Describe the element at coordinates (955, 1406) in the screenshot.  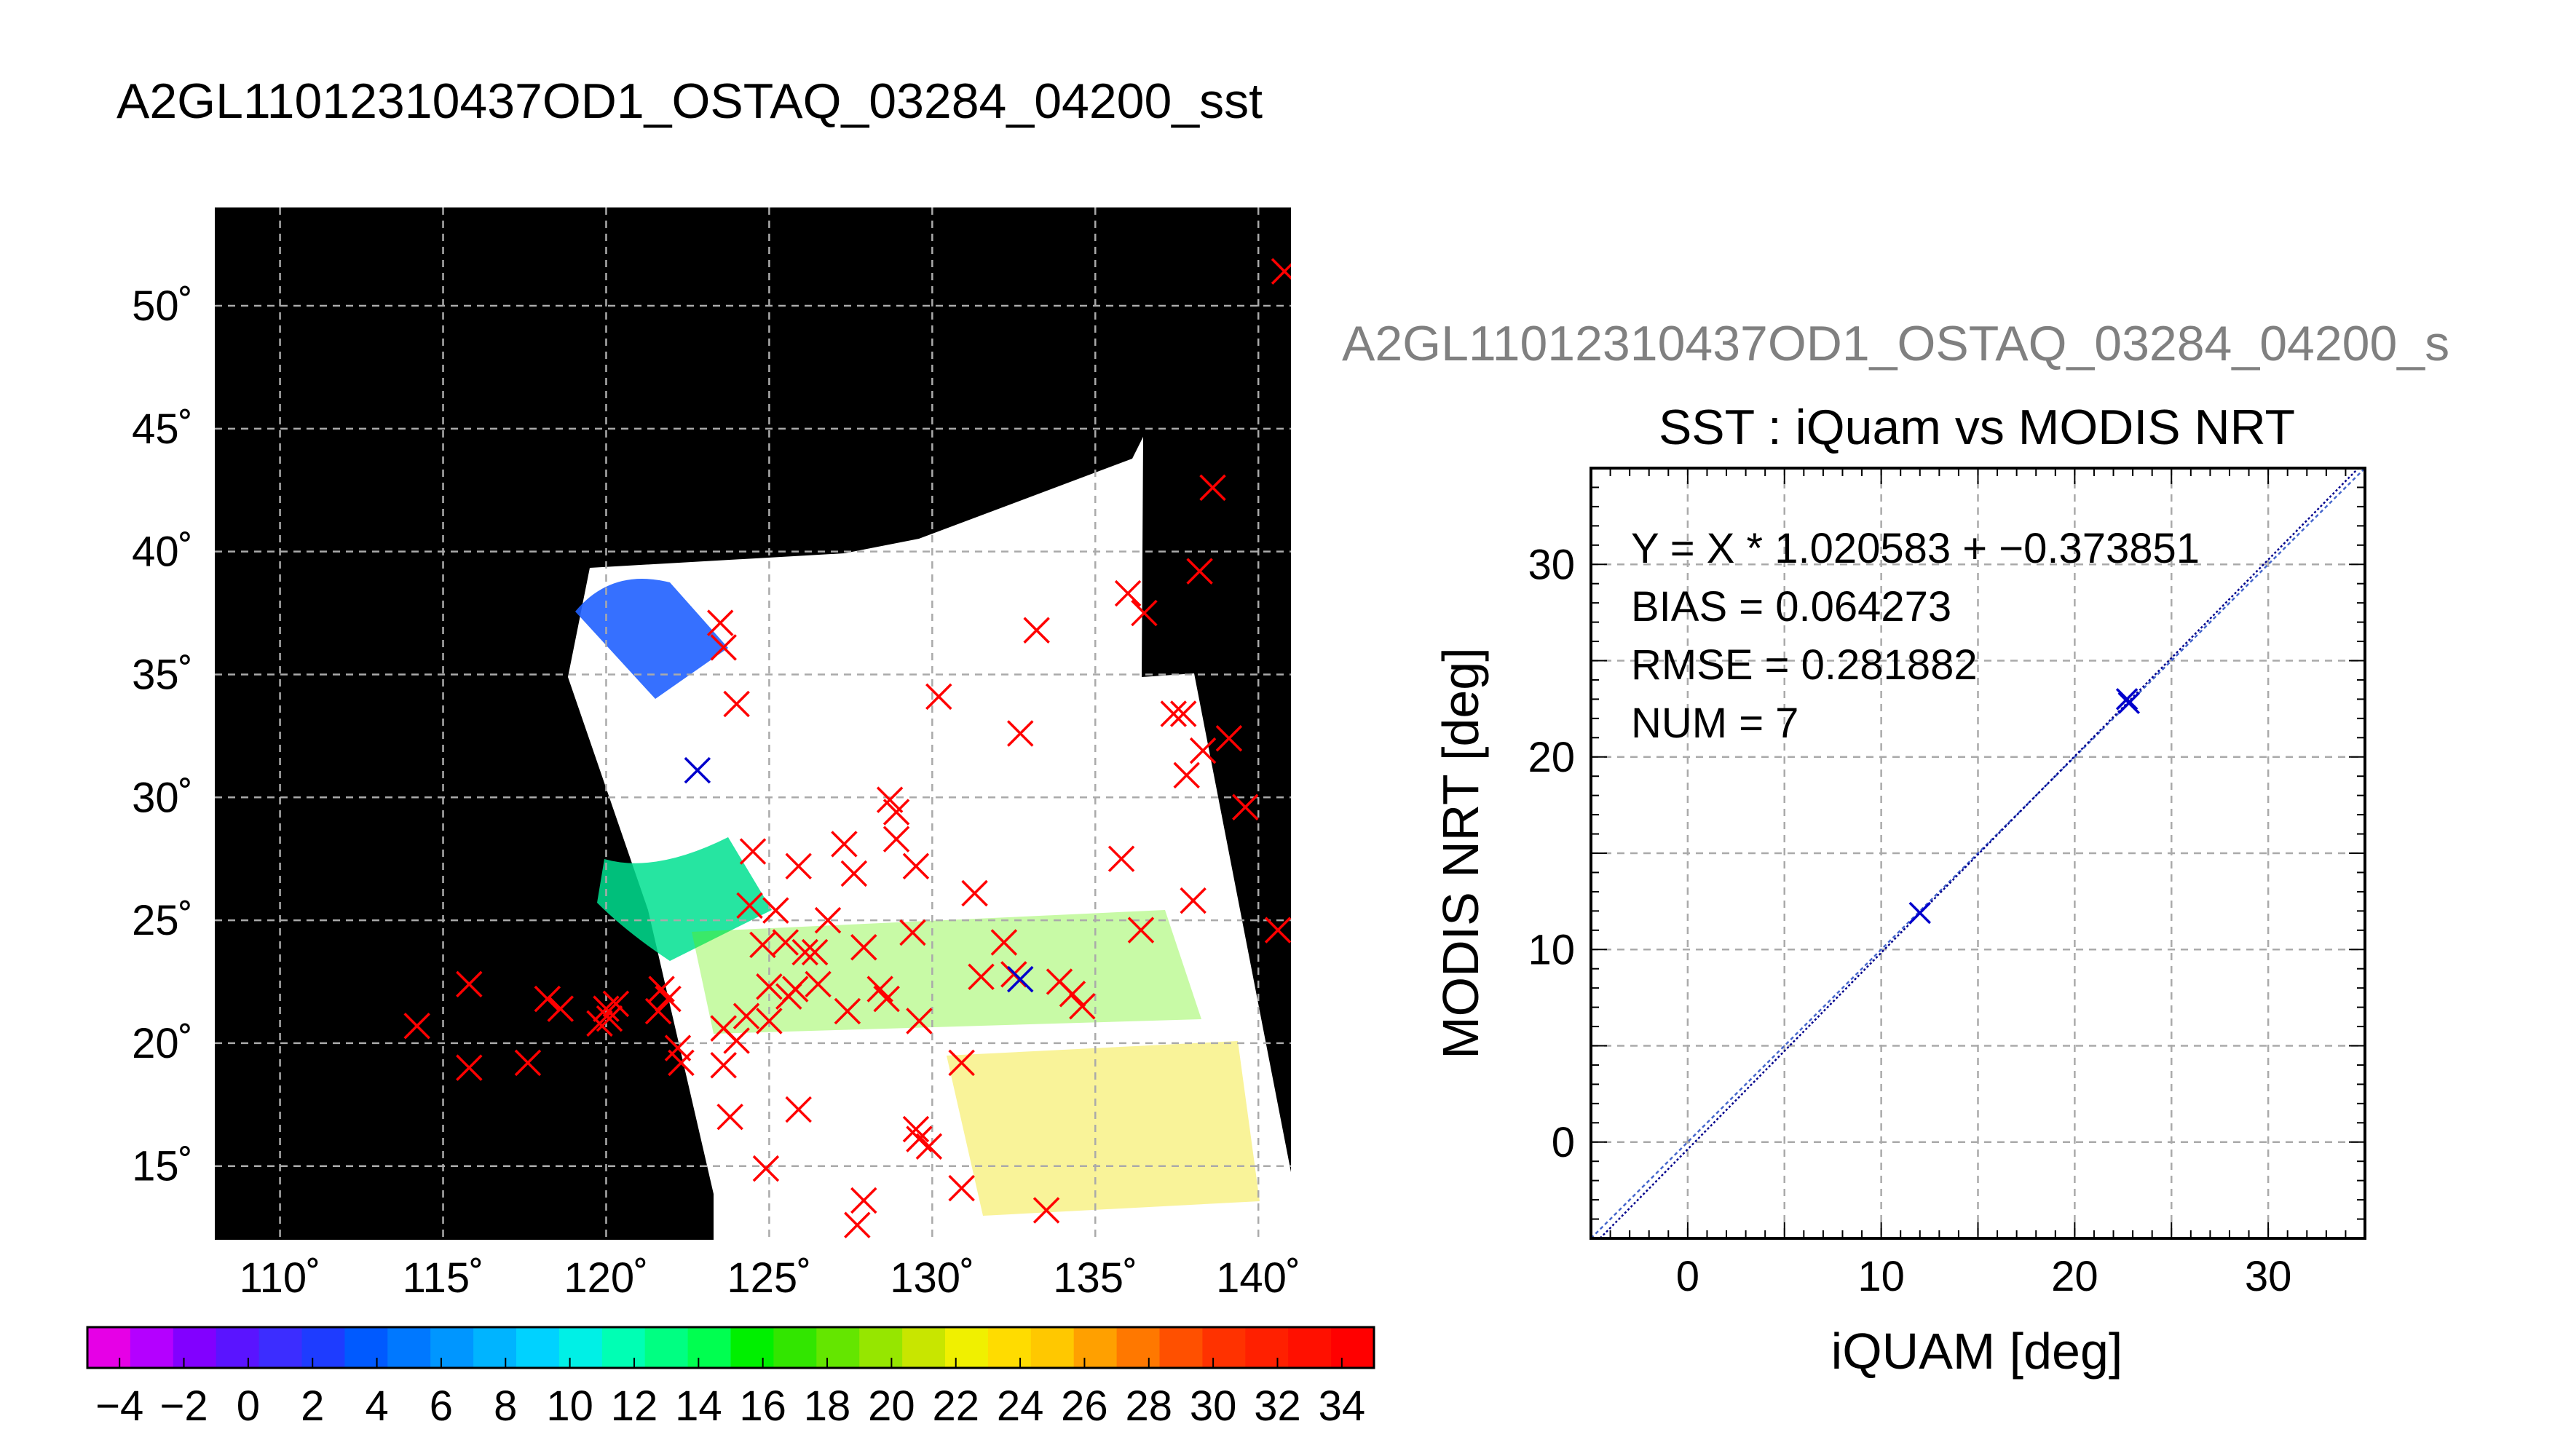
I see `colorbar-tick-label: 22` at that location.